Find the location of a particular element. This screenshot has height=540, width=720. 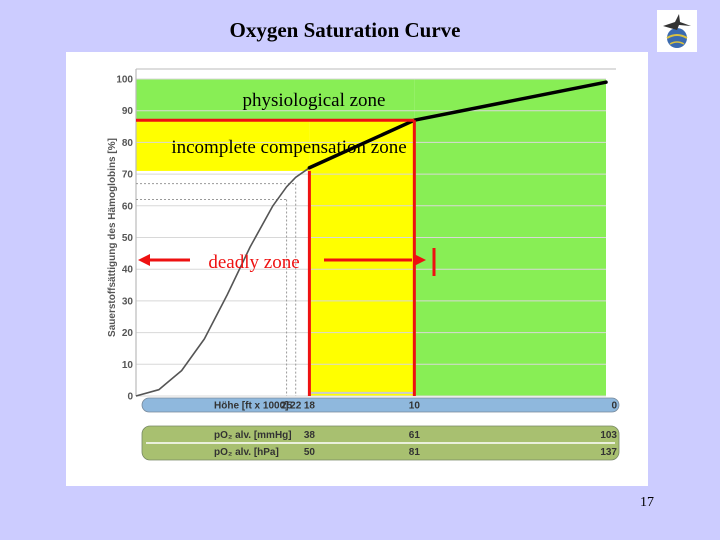

scale-tick-label: 81 is located at coordinates (415, 452).